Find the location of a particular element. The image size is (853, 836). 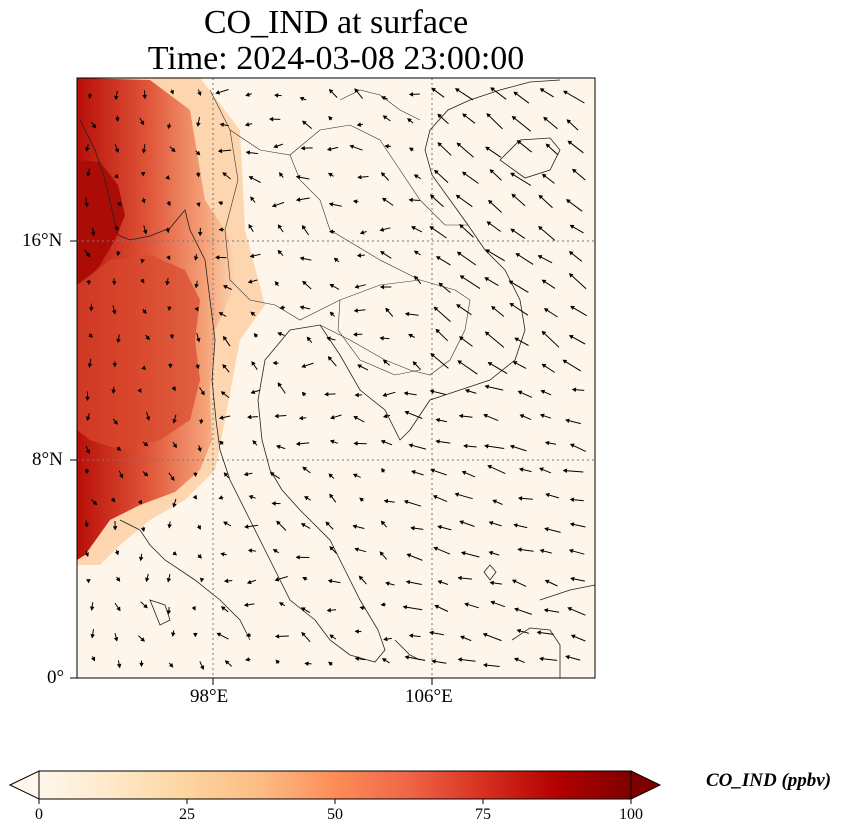

colorbar-extend-high is located at coordinates (646, 785).